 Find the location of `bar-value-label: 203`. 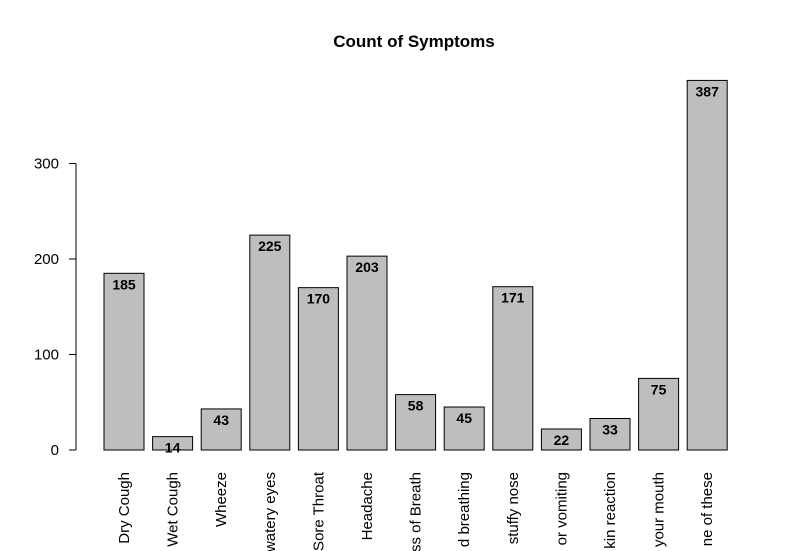

bar-value-label: 203 is located at coordinates (367, 267).